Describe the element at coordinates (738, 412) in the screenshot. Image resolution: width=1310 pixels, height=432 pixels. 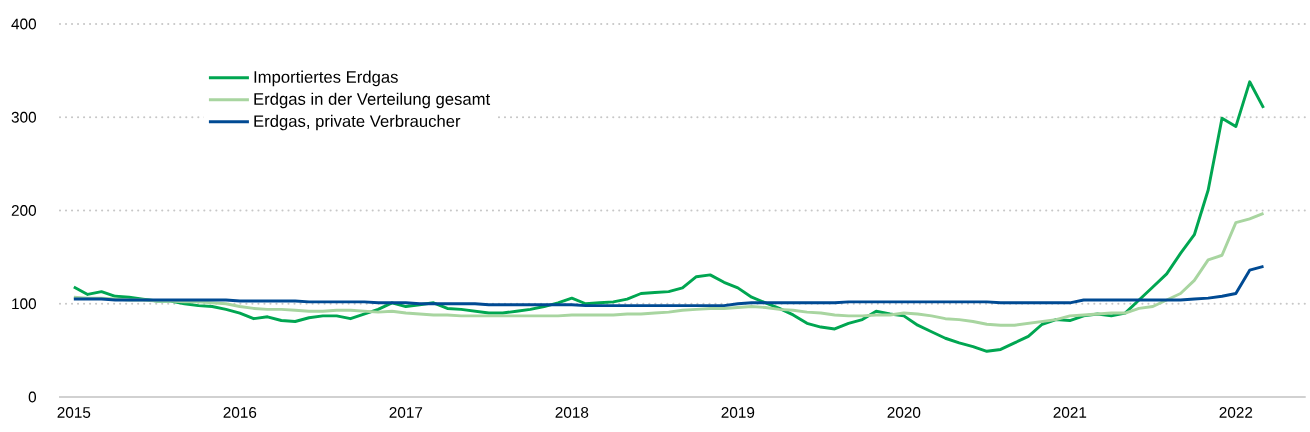
I see `x-tick-label: 2019` at that location.